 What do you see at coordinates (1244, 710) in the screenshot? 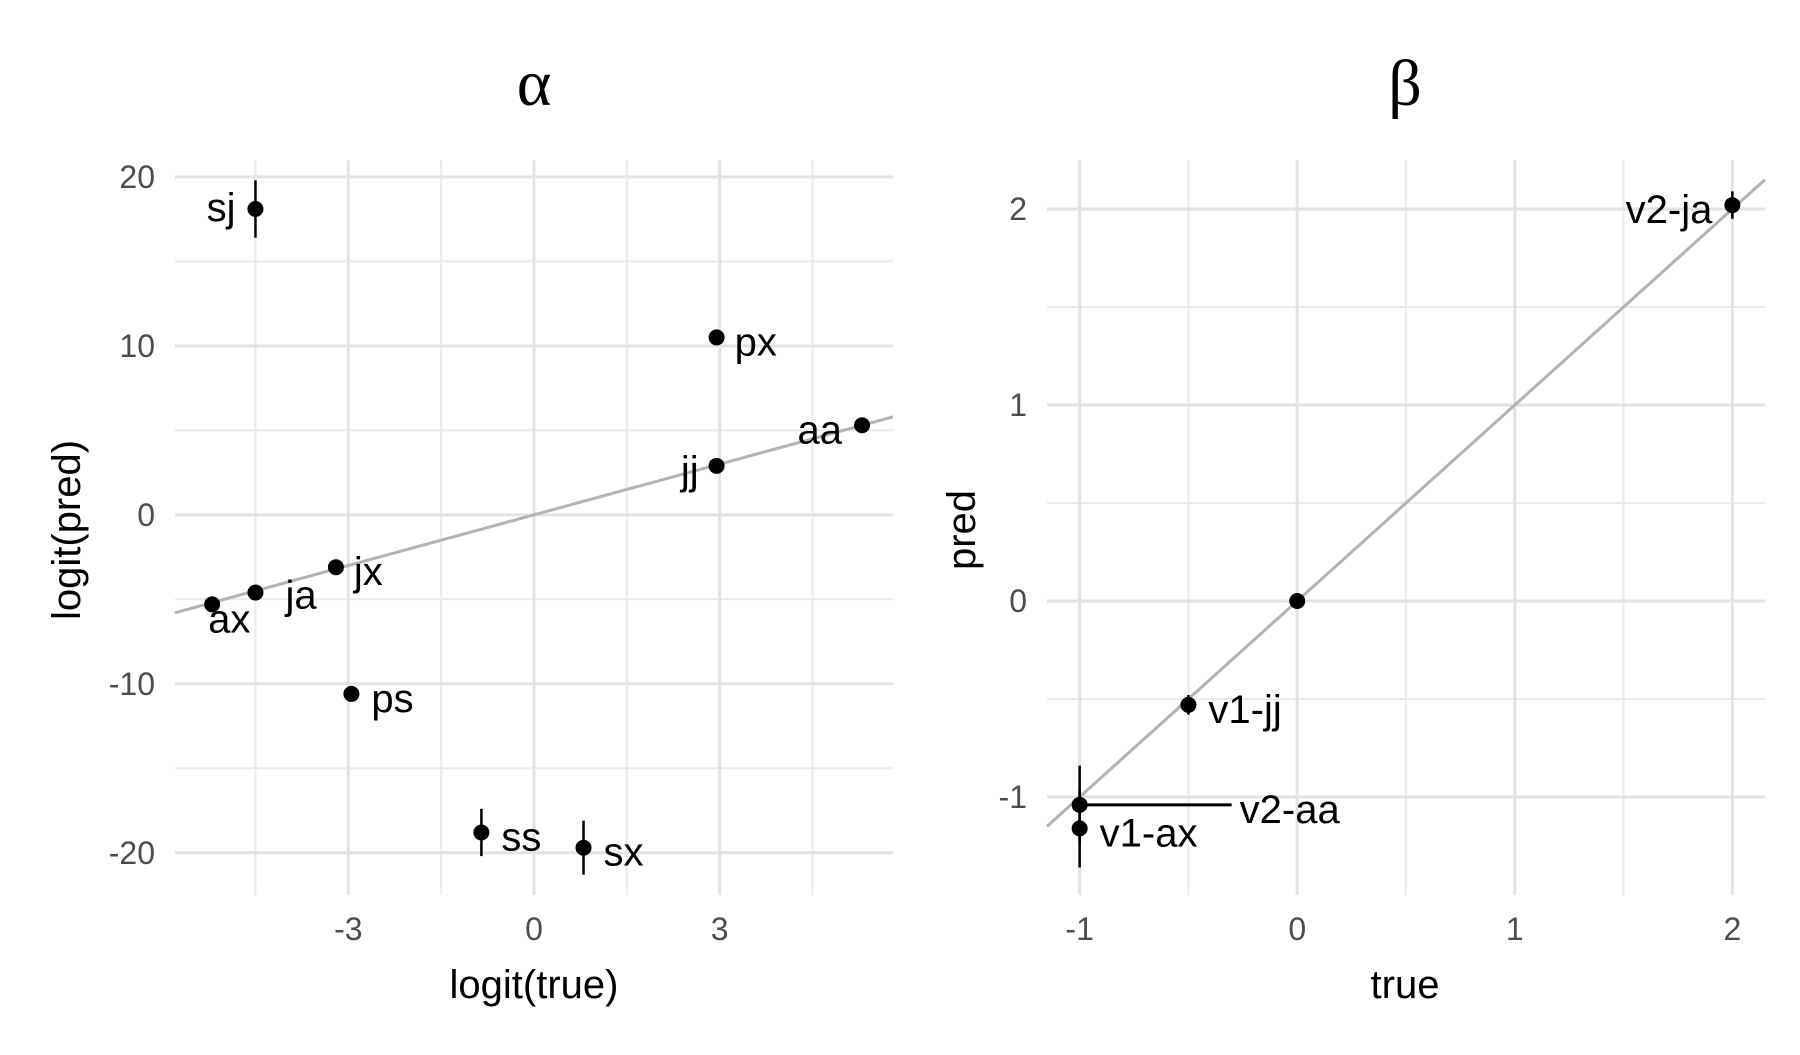
I see `point-label: v1-jj` at bounding box center [1244, 710].